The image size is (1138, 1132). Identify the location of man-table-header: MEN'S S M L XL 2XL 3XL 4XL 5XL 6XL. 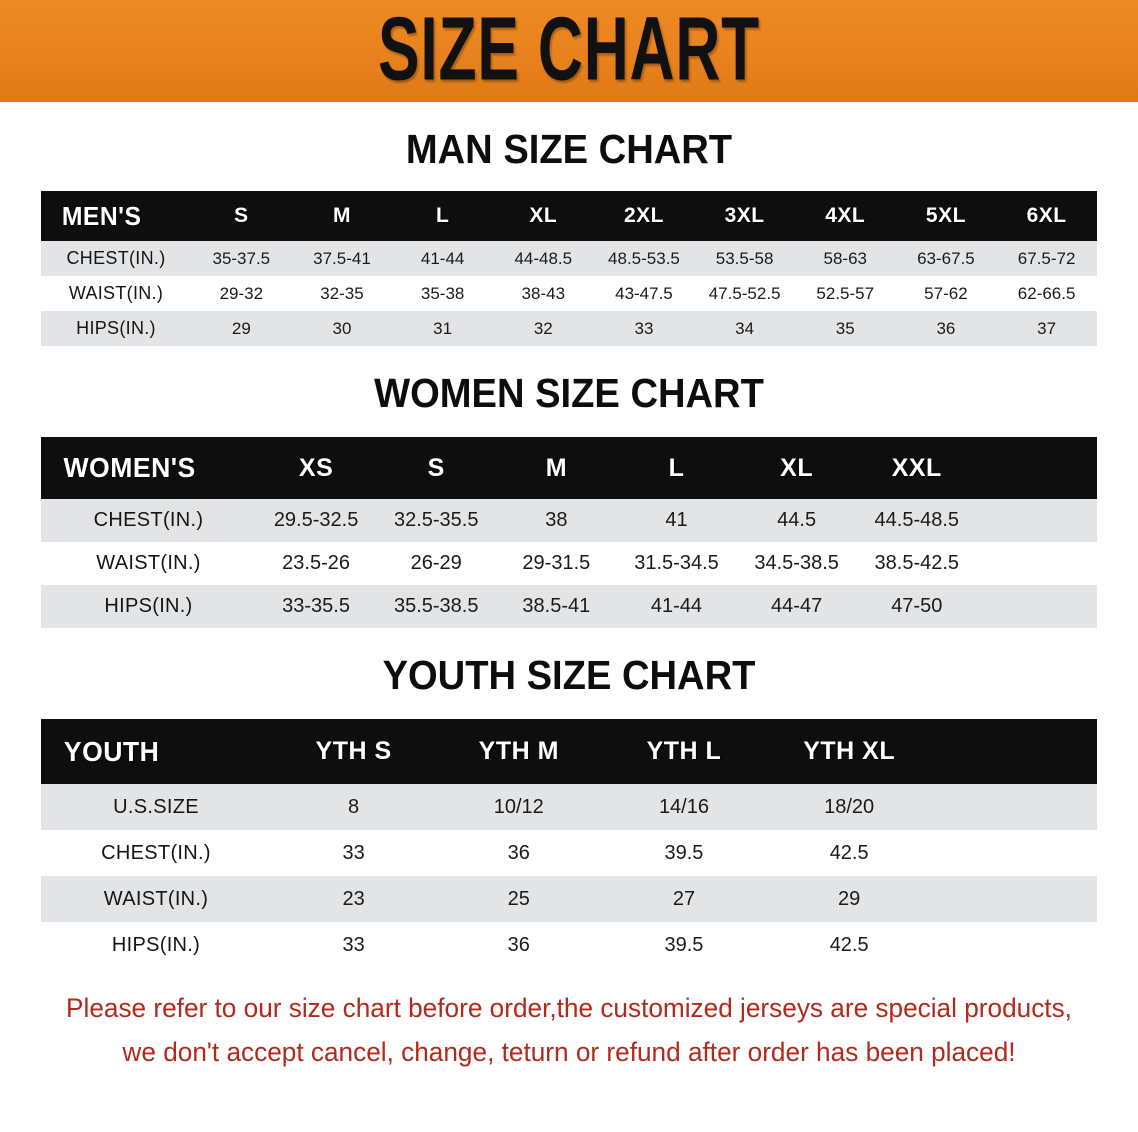
(569, 216).